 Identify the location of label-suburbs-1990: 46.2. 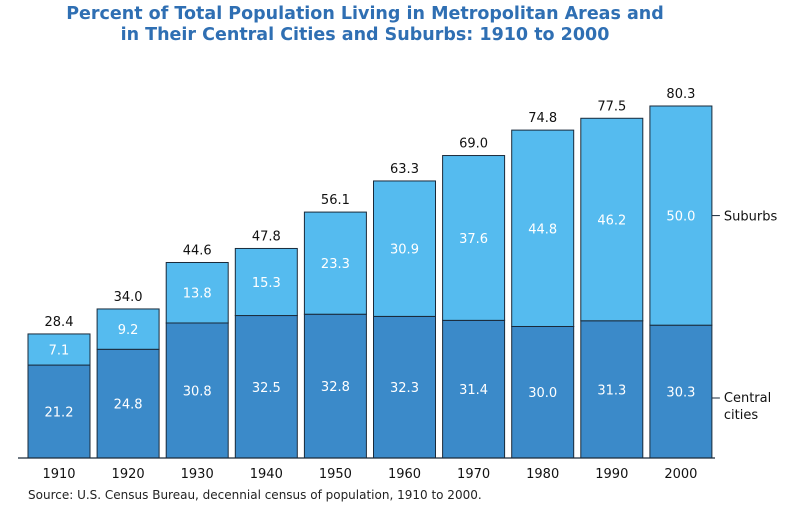
(611, 221).